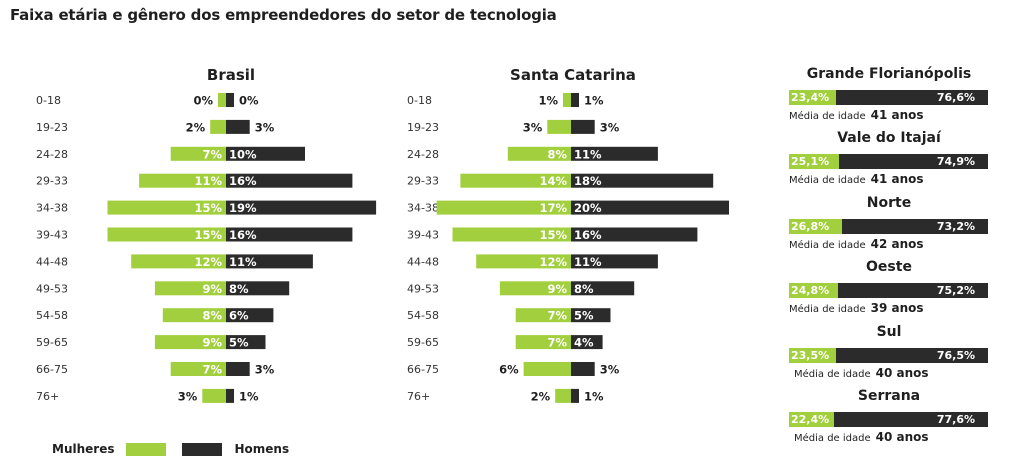  Describe the element at coordinates (52, 288) in the screenshot. I see `age-label: 49-53` at that location.